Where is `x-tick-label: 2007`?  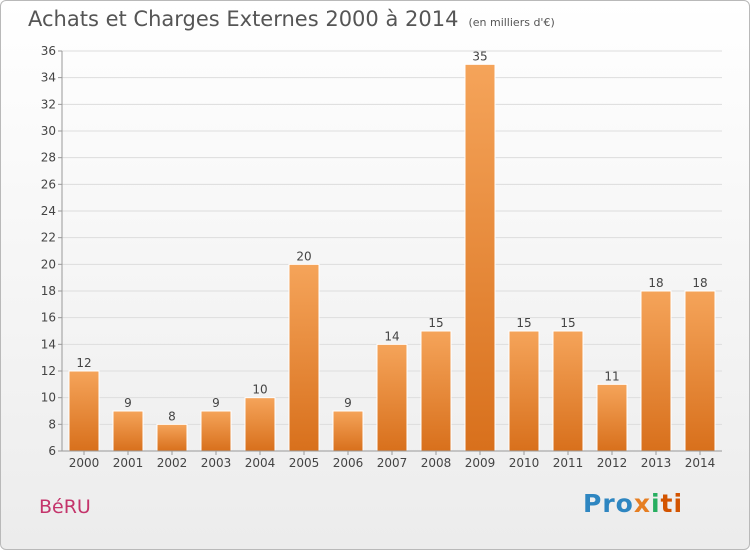 x-tick-label: 2007 is located at coordinates (392, 463).